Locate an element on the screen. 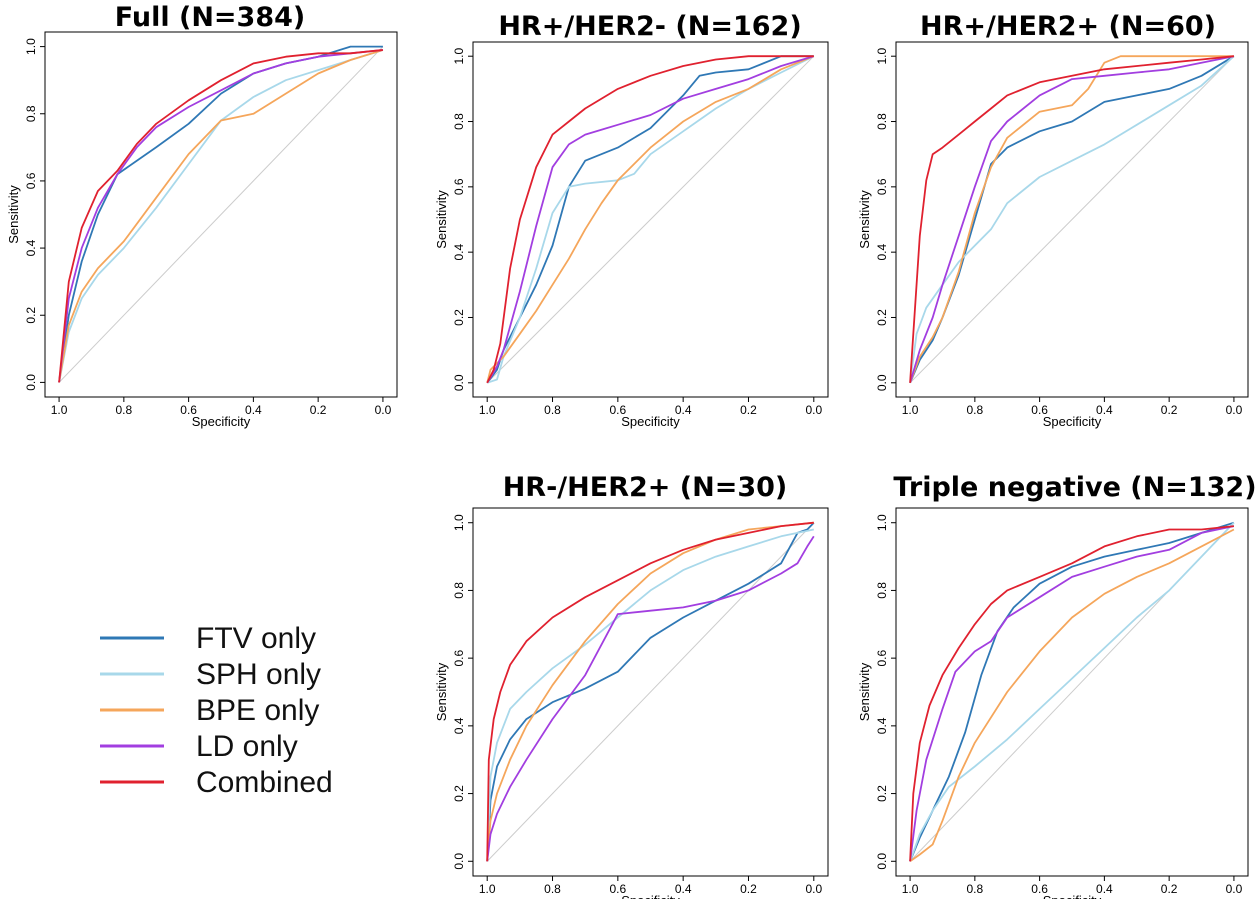 This screenshot has height=899, width=1260. legend-item-ld-only: LD only is located at coordinates (199, 746).